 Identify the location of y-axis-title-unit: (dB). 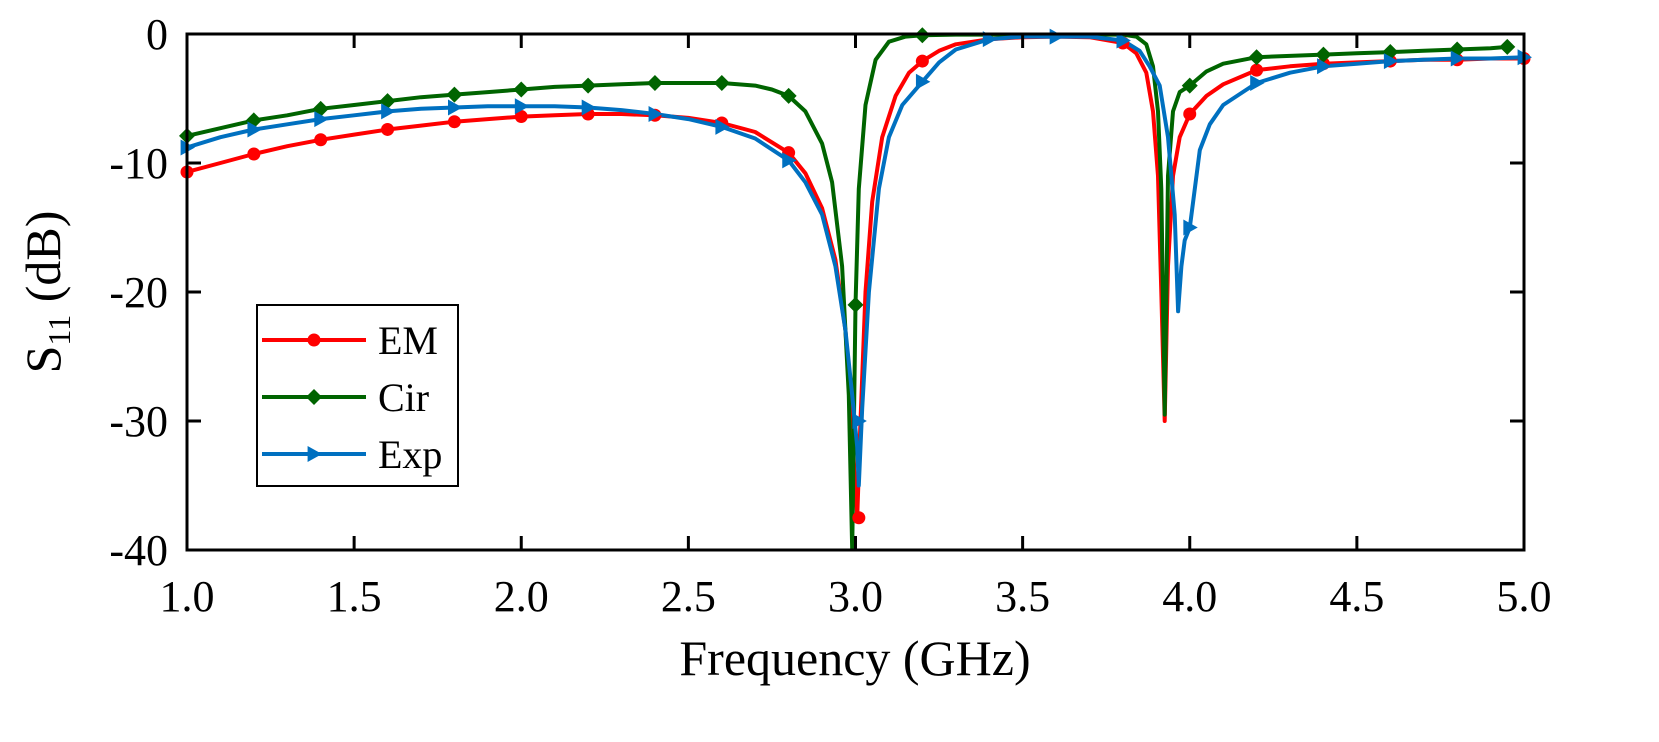
(43, 263).